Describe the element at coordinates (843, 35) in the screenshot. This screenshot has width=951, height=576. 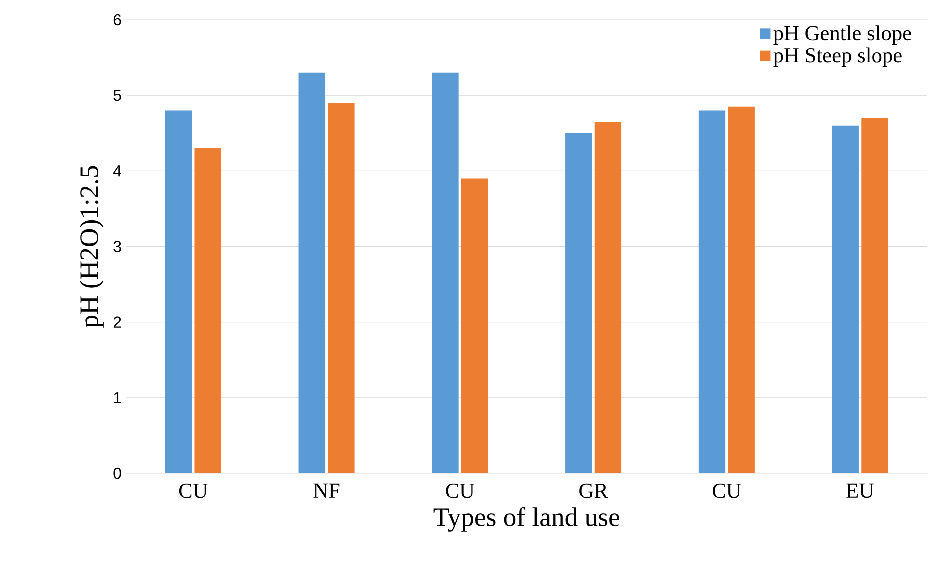
I see `legend-label: pH Gentle slope` at that location.